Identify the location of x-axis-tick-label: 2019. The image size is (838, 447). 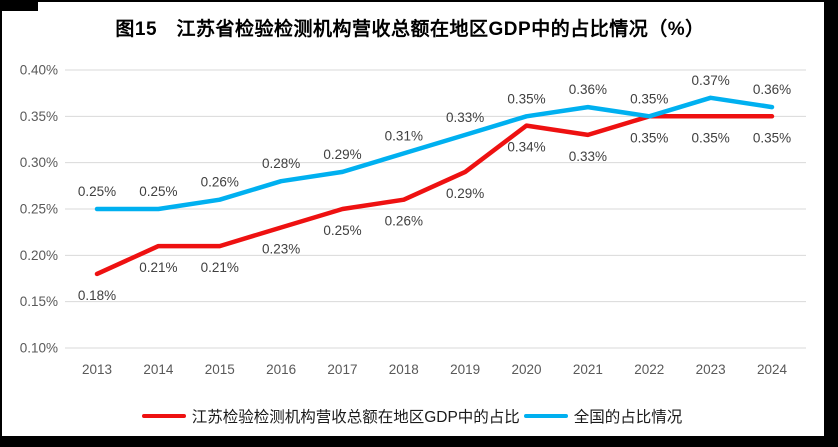
(465, 369).